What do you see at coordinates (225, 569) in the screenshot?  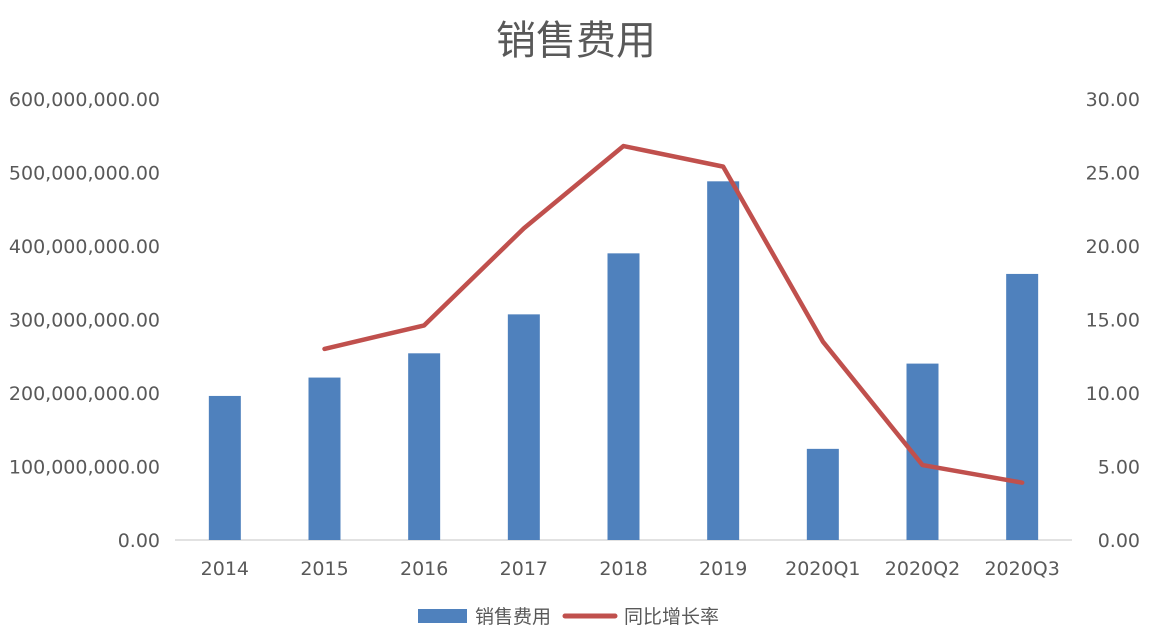 I see `x-tick-label: 2014` at bounding box center [225, 569].